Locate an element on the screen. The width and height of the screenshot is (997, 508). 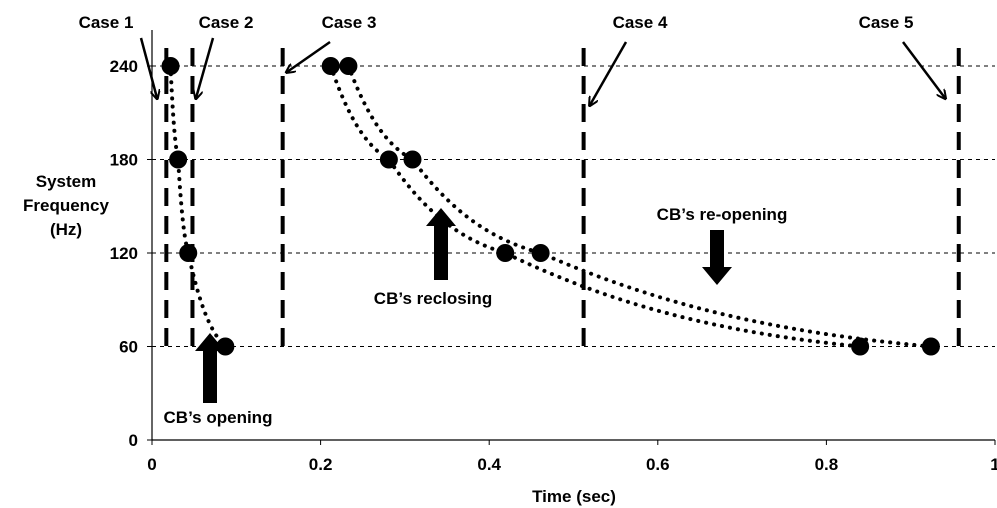
y-tick-label: 60 is located at coordinates (128, 347).